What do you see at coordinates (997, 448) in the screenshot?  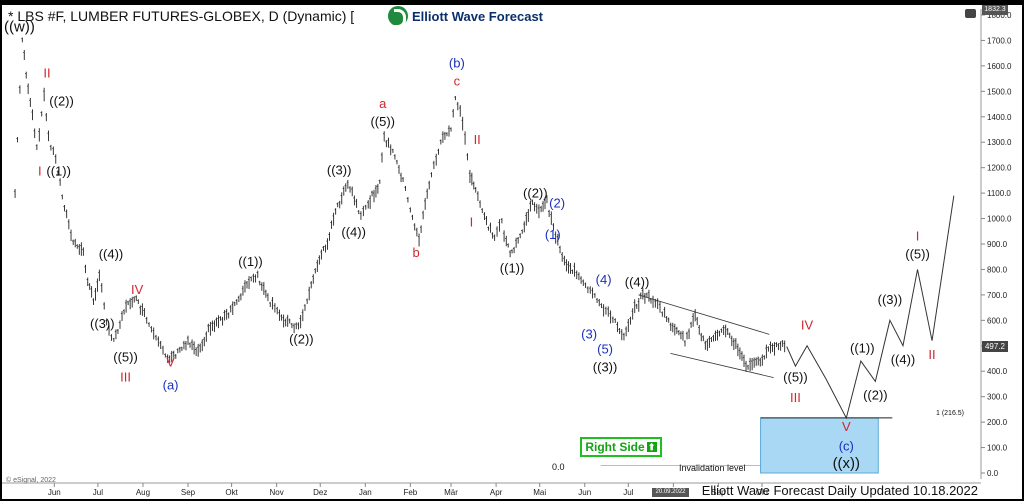 I see `y-tick-label: 100.0` at bounding box center [997, 448].